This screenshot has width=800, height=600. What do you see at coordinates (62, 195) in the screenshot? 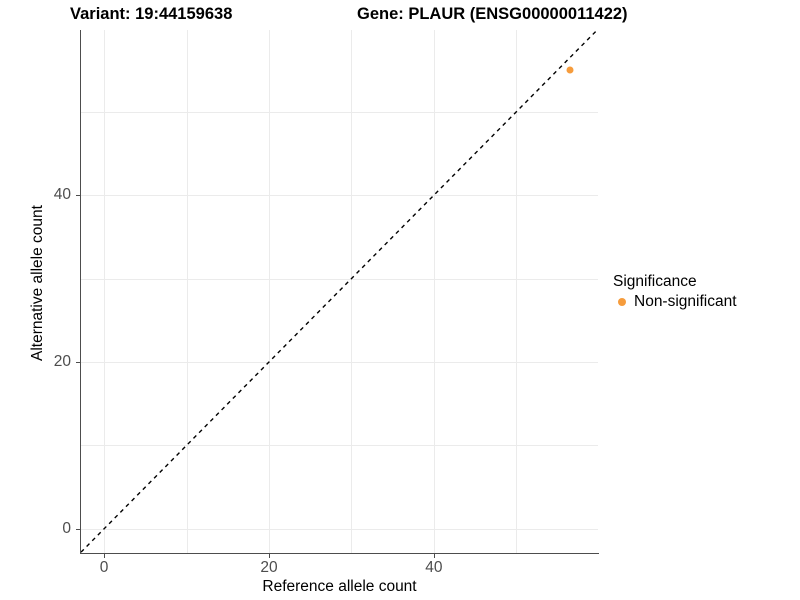
I see `y-tick-label: 40` at bounding box center [62, 195].